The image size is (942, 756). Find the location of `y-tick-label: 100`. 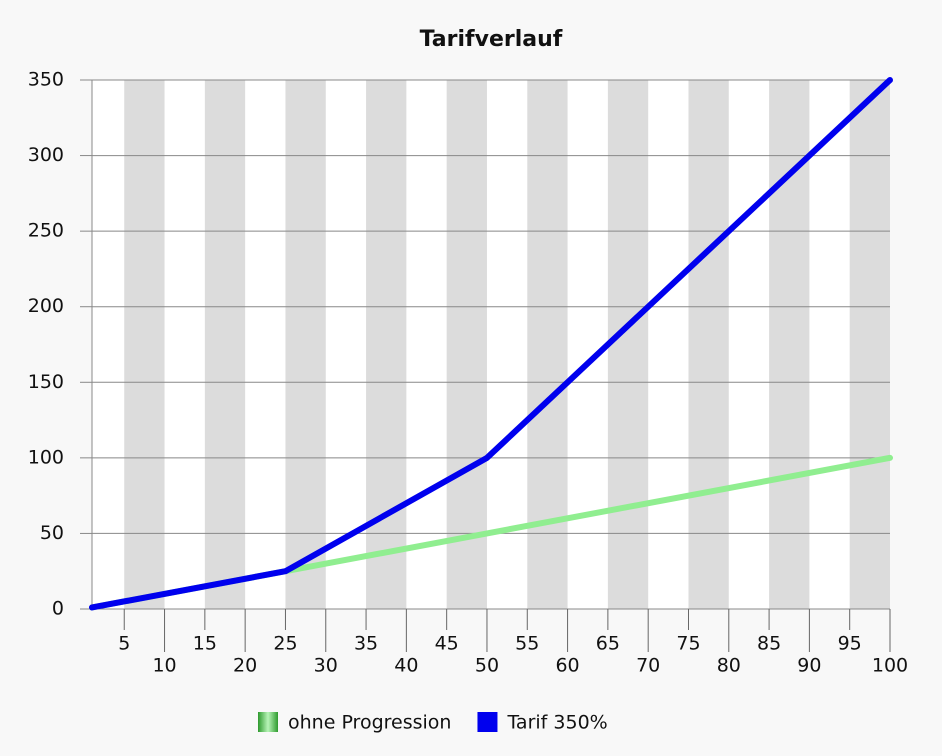

y-tick-label: 100 is located at coordinates (46, 457).